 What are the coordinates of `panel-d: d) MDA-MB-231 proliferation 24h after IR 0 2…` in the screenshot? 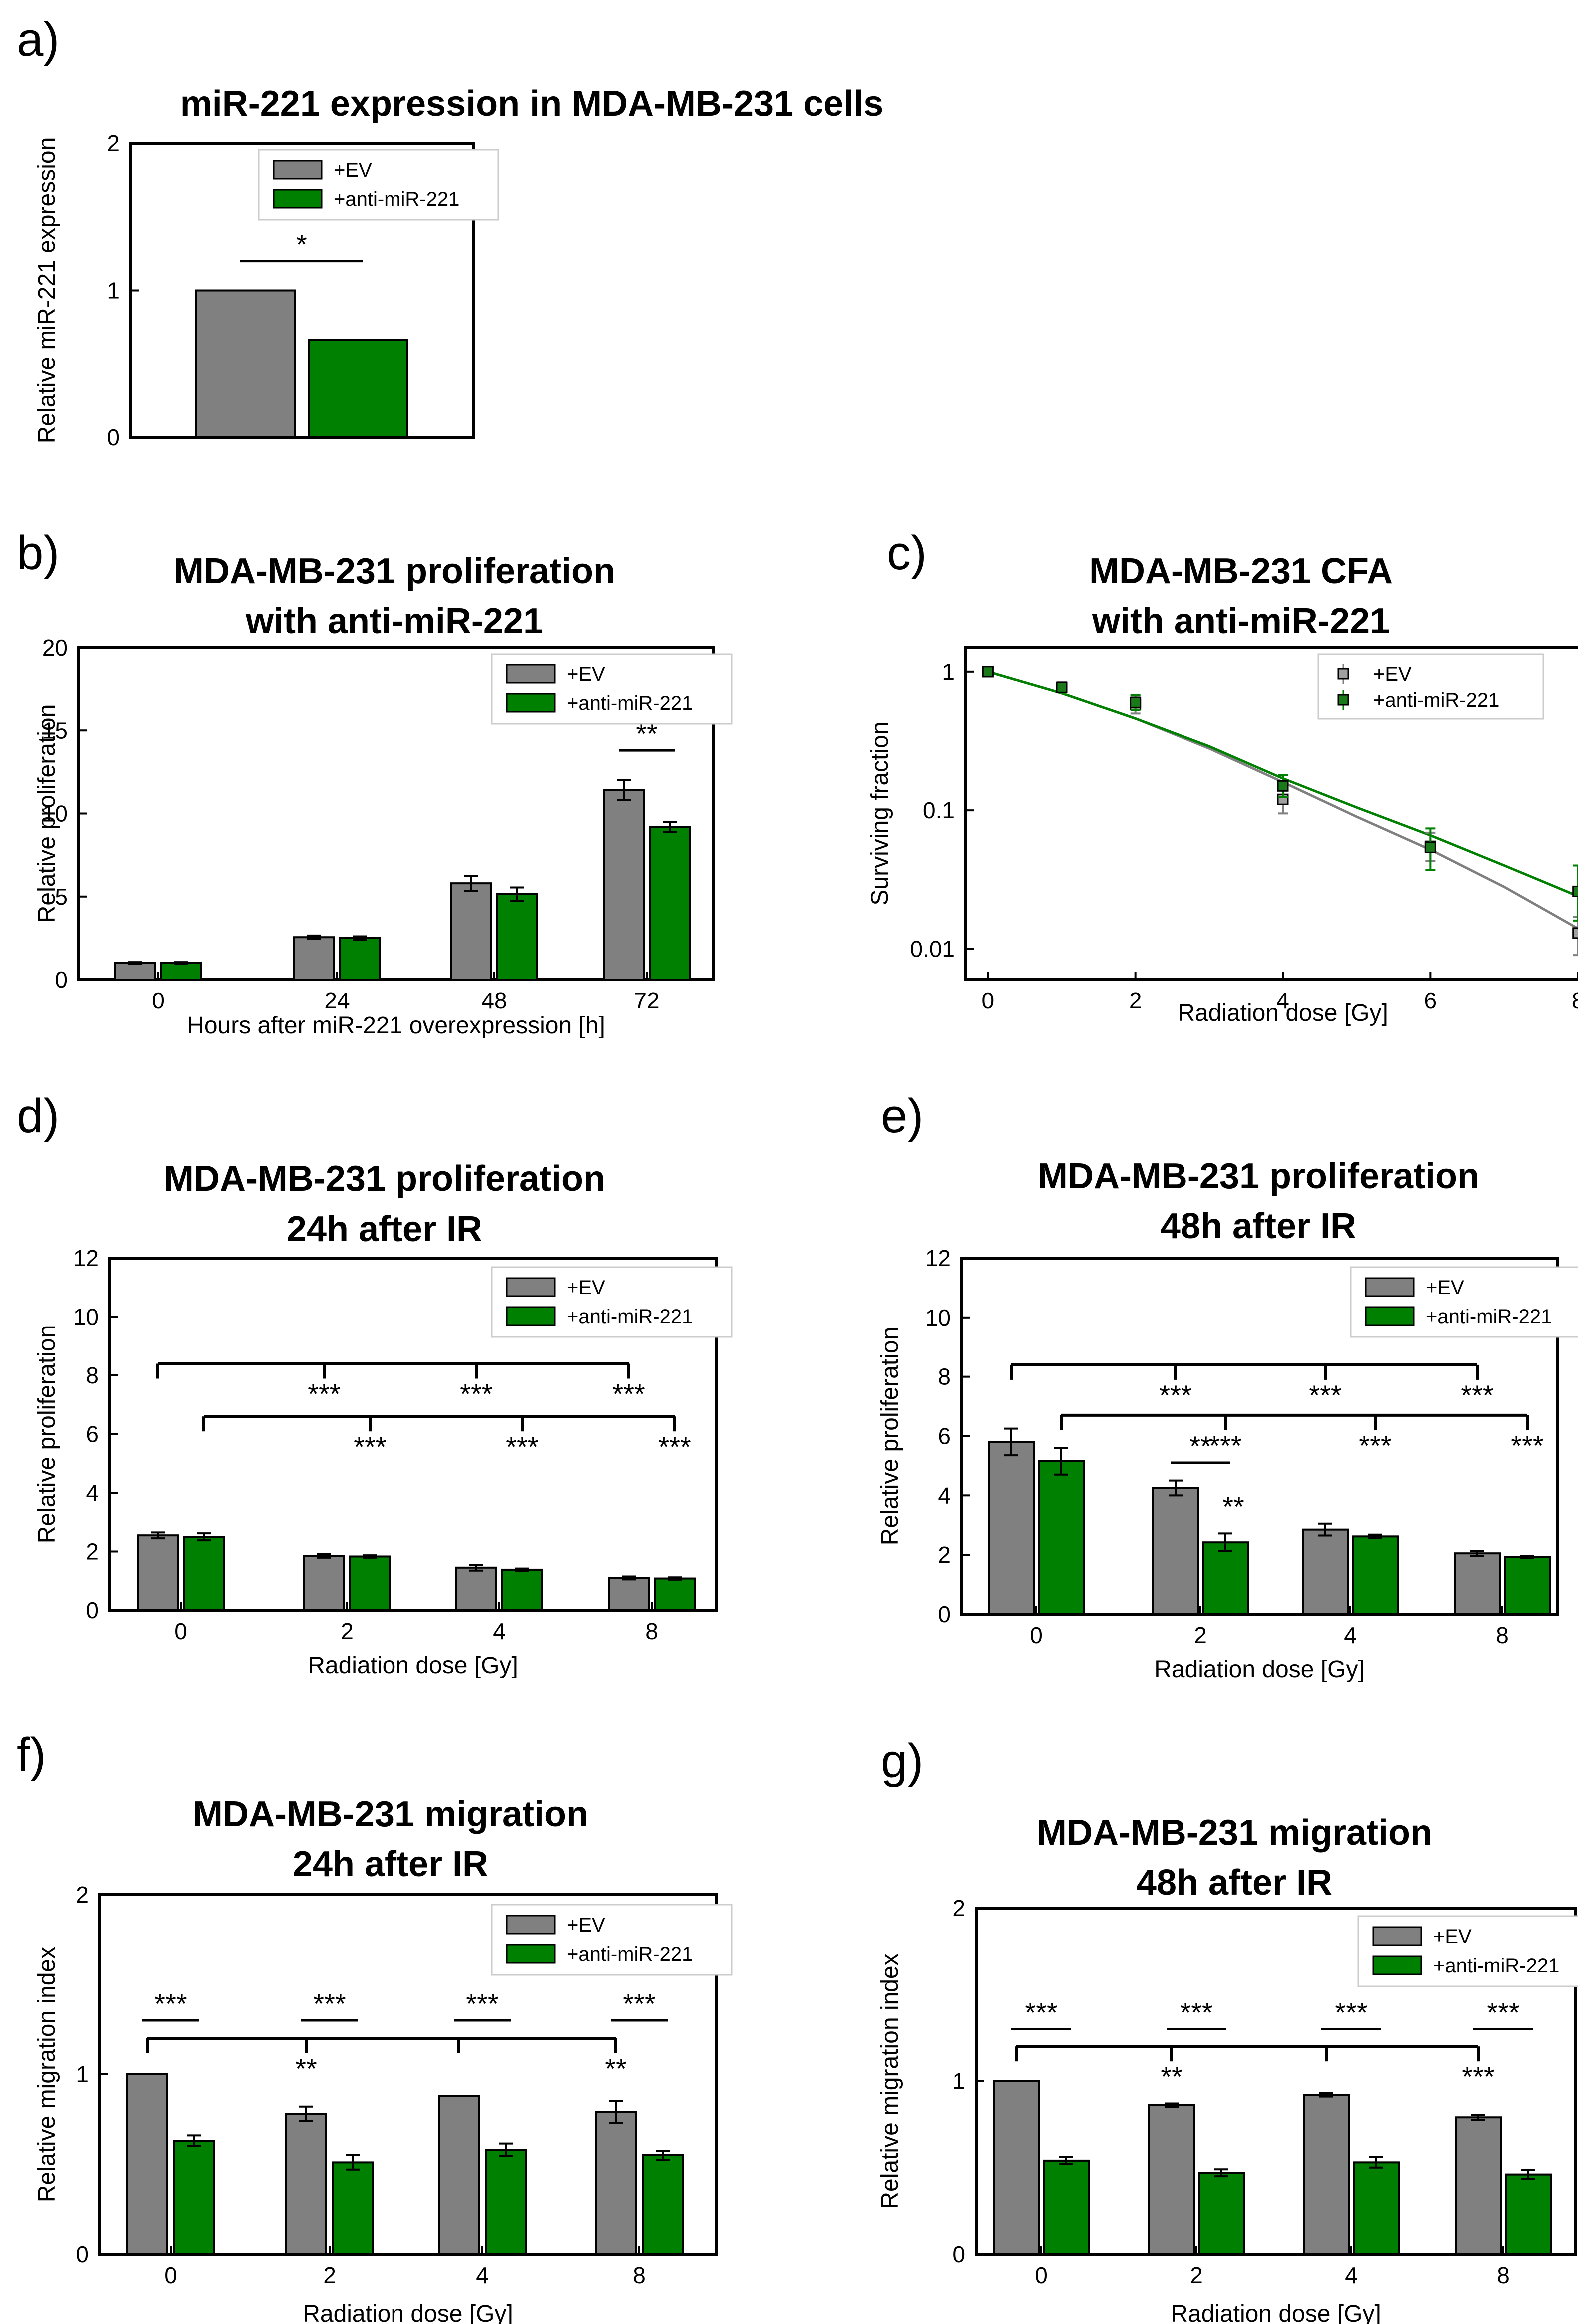 It's located at (375, 1384).